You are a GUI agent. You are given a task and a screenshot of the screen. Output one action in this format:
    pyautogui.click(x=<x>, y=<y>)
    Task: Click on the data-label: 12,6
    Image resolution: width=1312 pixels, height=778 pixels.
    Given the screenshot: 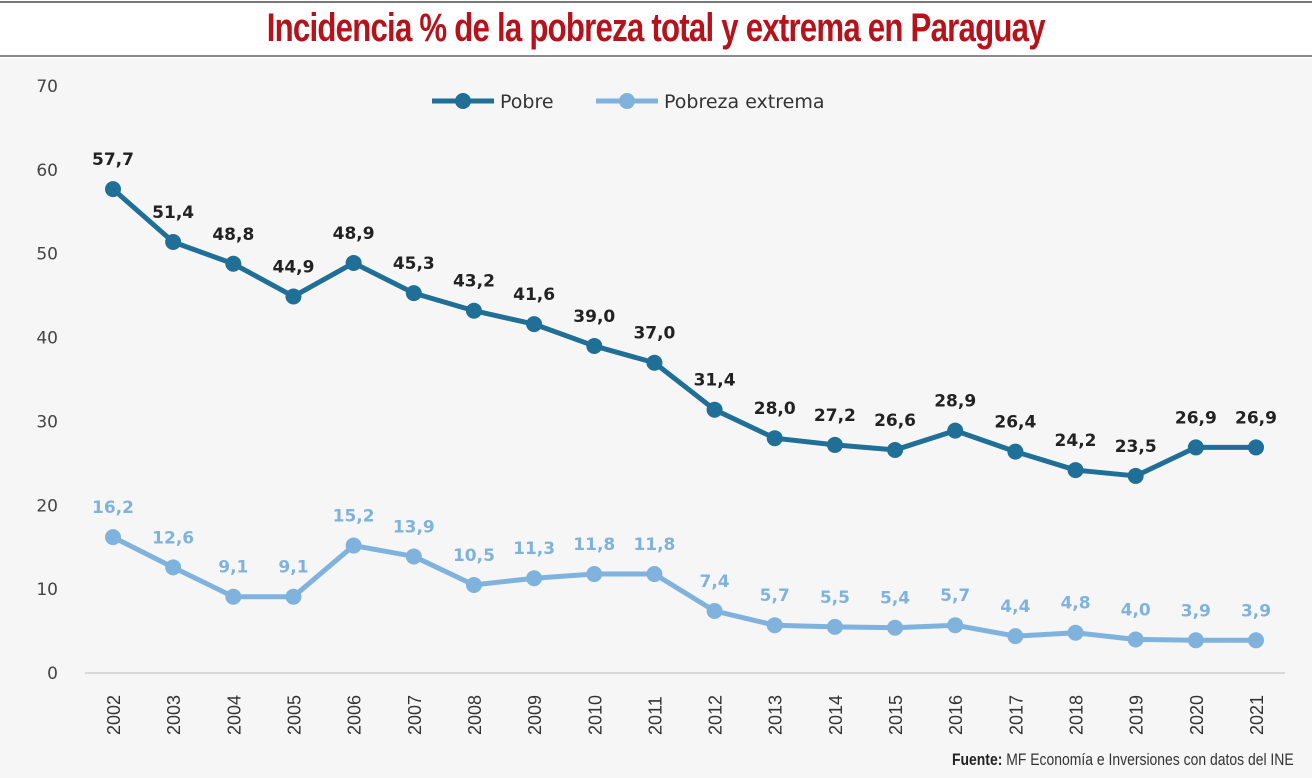 What is the action you would take?
    pyautogui.click(x=173, y=538)
    